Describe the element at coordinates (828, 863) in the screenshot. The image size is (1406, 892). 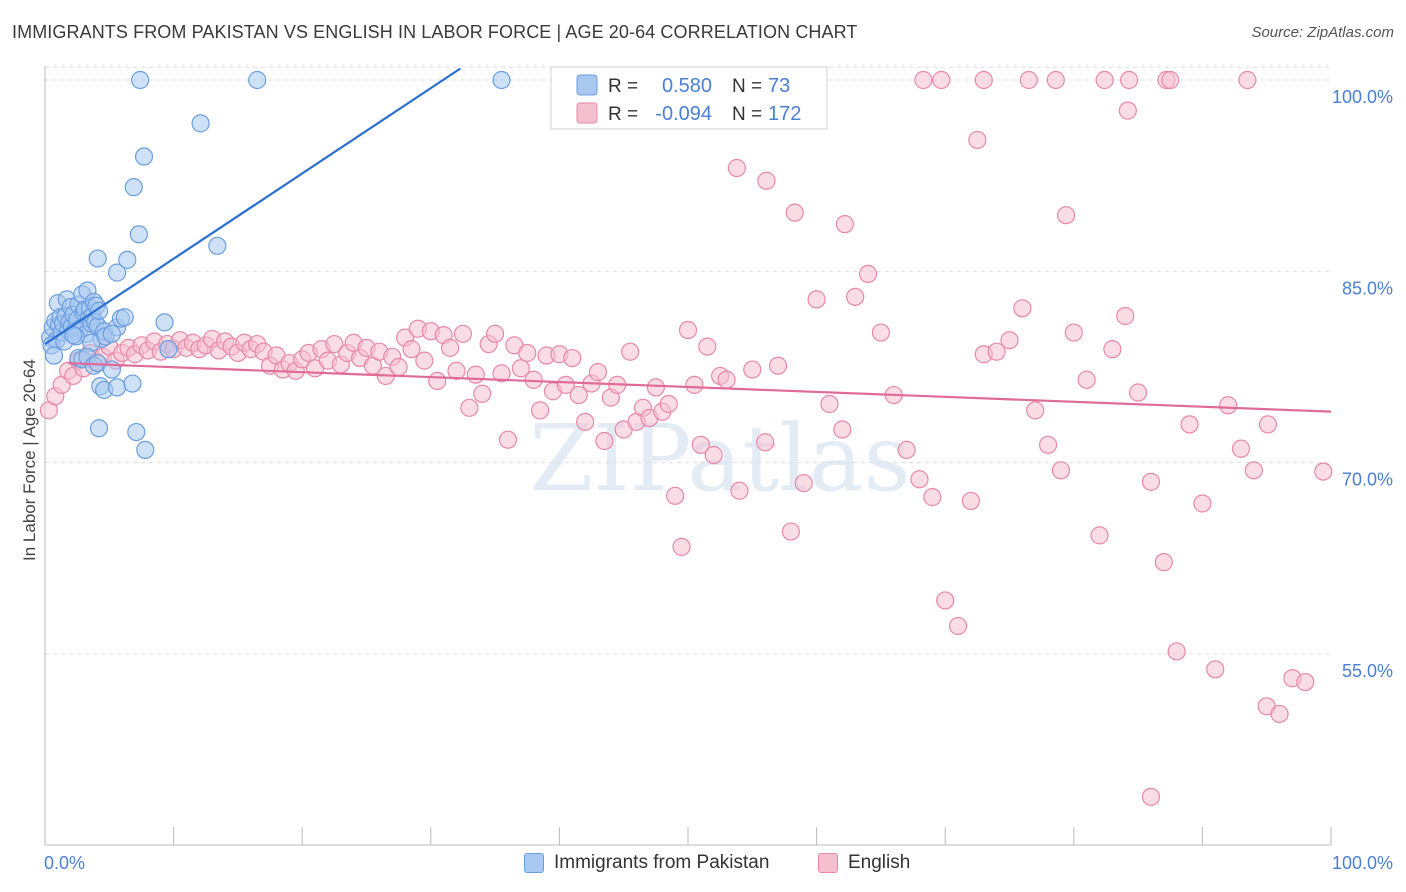
I see `legend-swatch-pink` at that location.